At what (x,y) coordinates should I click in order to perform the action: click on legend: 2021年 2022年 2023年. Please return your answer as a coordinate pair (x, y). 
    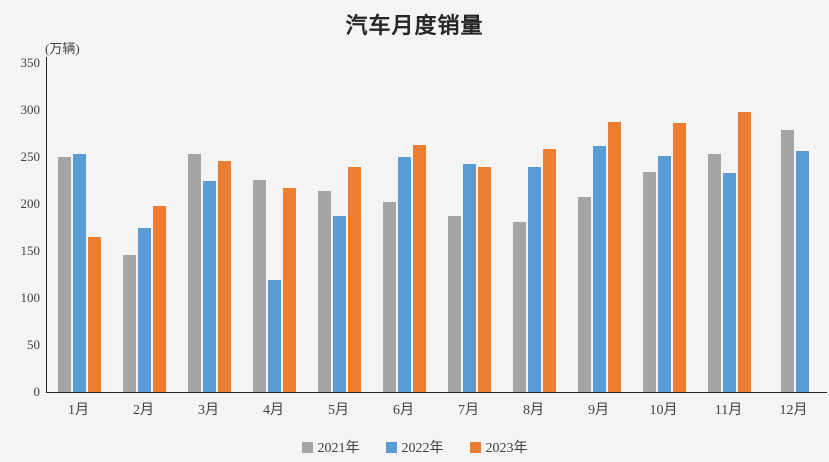
    Looking at the image, I should click on (414, 447).